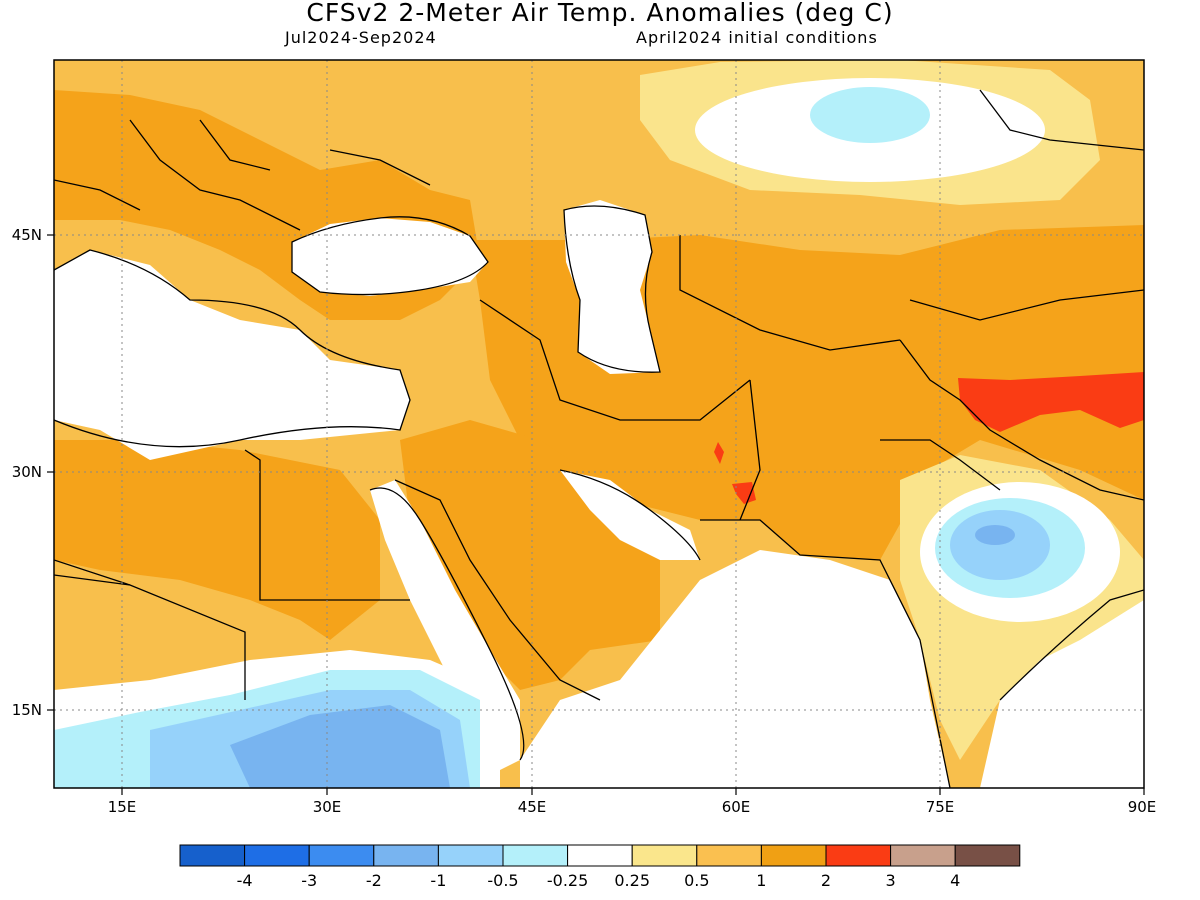 This screenshot has width=1200, height=900. Describe the element at coordinates (757, 37) in the screenshot. I see `initial-conditions: April2024 initial conditions` at that location.